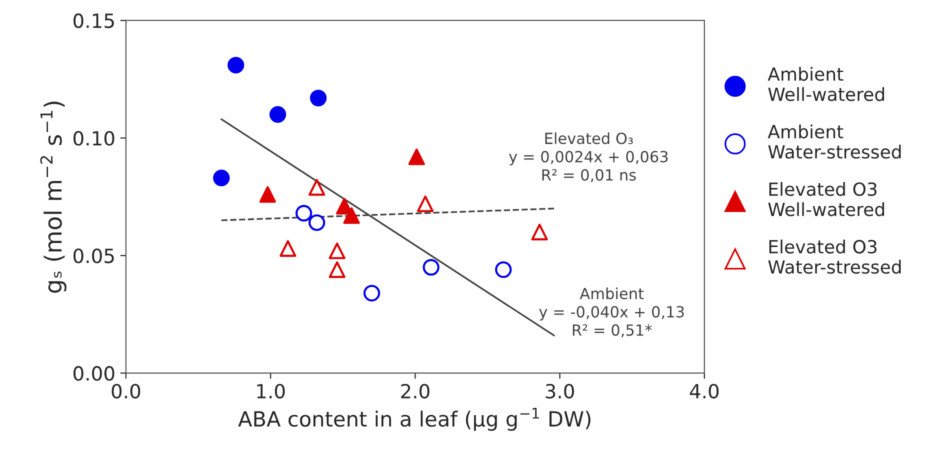 The height and width of the screenshot is (455, 933). What do you see at coordinates (94, 138) in the screenshot?
I see `y-tick-label: 0.10` at bounding box center [94, 138].